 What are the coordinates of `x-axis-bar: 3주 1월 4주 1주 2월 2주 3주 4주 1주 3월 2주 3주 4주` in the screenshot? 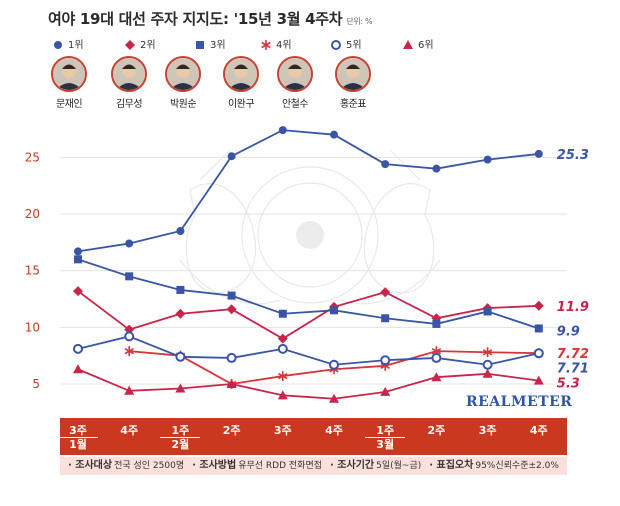 It's located at (312, 436).